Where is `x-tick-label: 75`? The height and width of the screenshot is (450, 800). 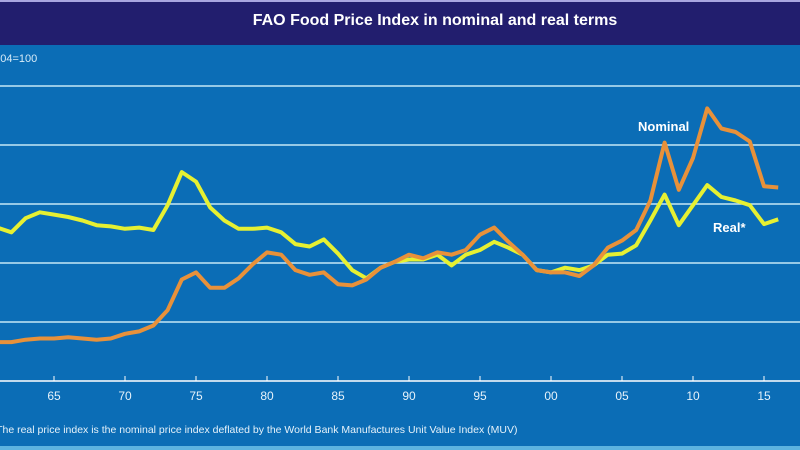
x-tick-label: 75 is located at coordinates (196, 396).